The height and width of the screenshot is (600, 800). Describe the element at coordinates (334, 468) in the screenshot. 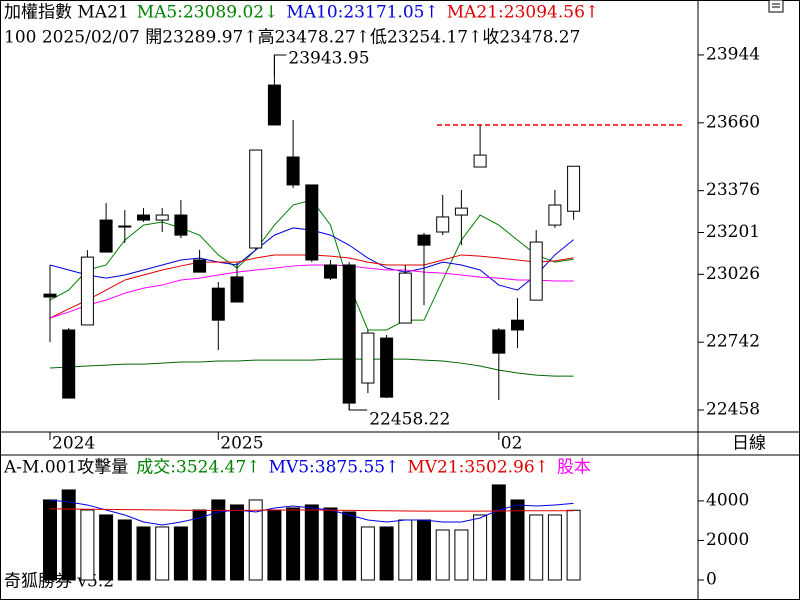

I see `legend-entry: MV5:3875.55↑` at that location.